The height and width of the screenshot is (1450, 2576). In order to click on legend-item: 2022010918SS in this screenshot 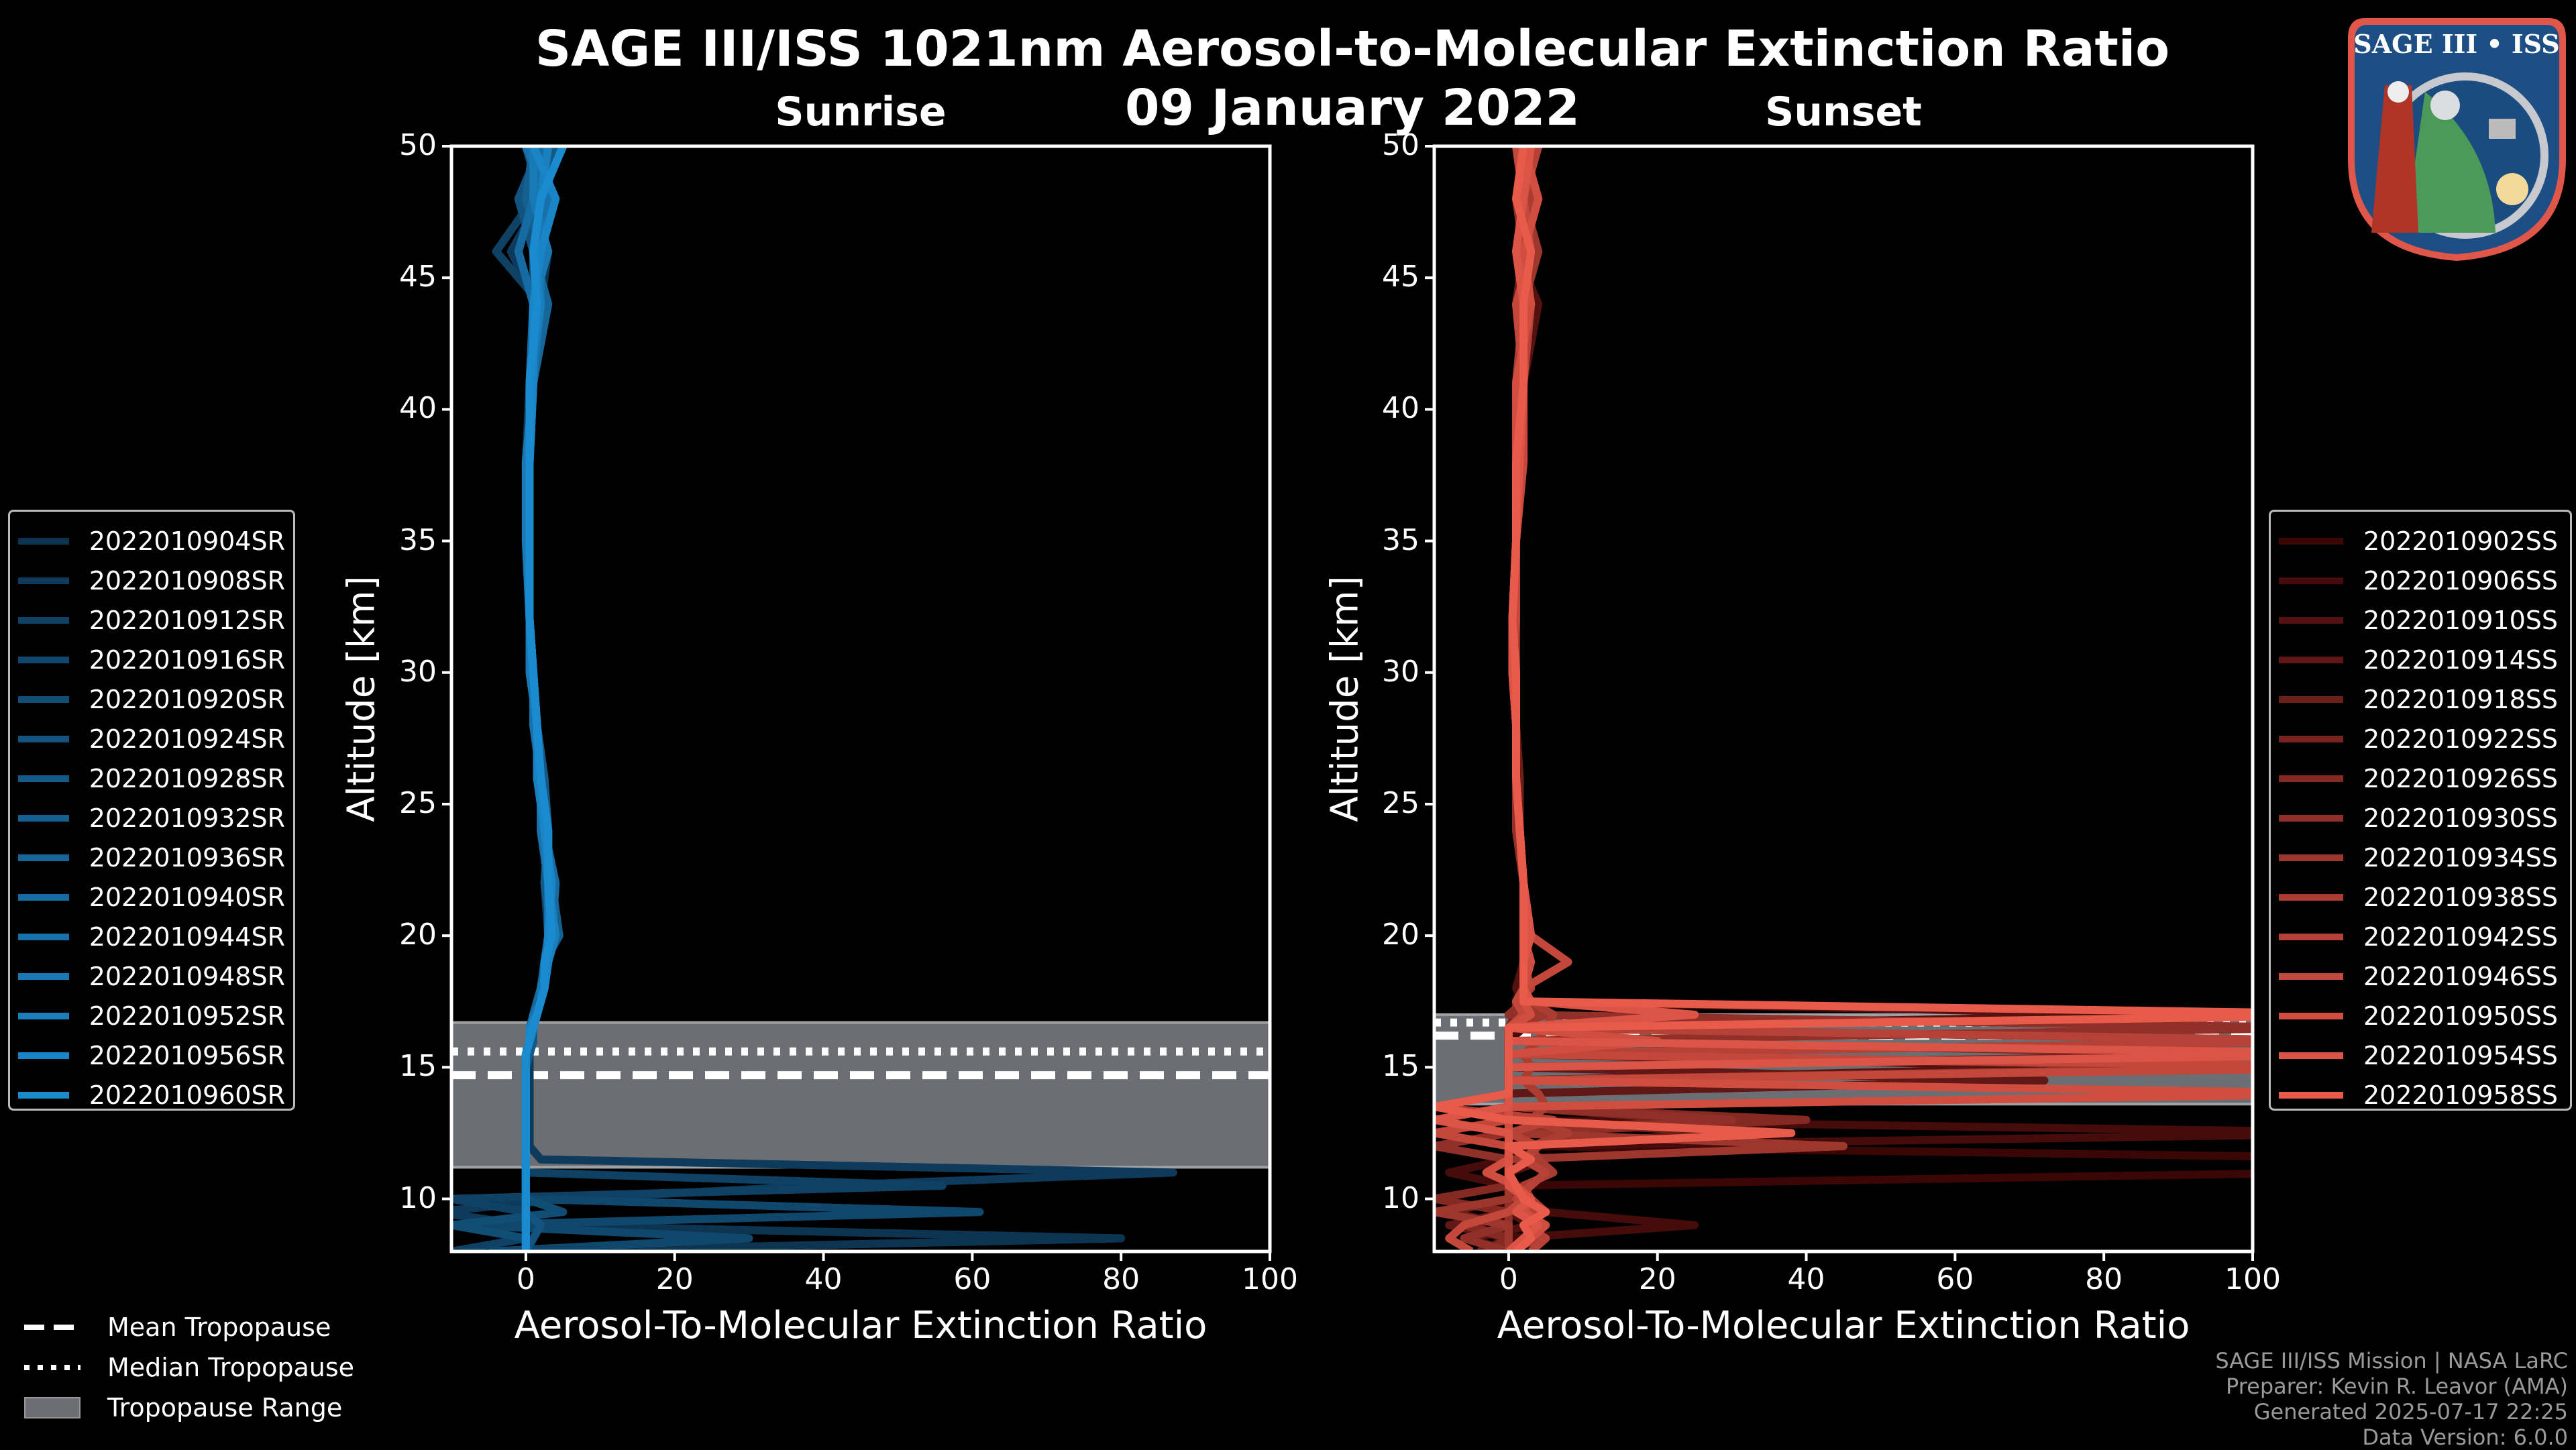, I will do `click(2420, 699)`.